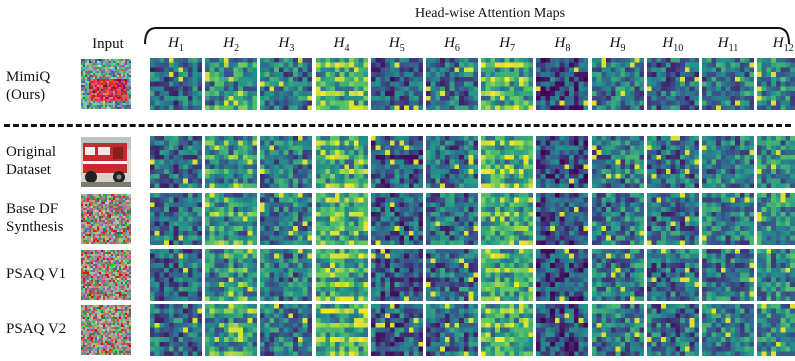 Image resolution: width=795 pixels, height=361 pixels. Describe the element at coordinates (291, 48) in the screenshot. I see `head-index: 3` at that location.